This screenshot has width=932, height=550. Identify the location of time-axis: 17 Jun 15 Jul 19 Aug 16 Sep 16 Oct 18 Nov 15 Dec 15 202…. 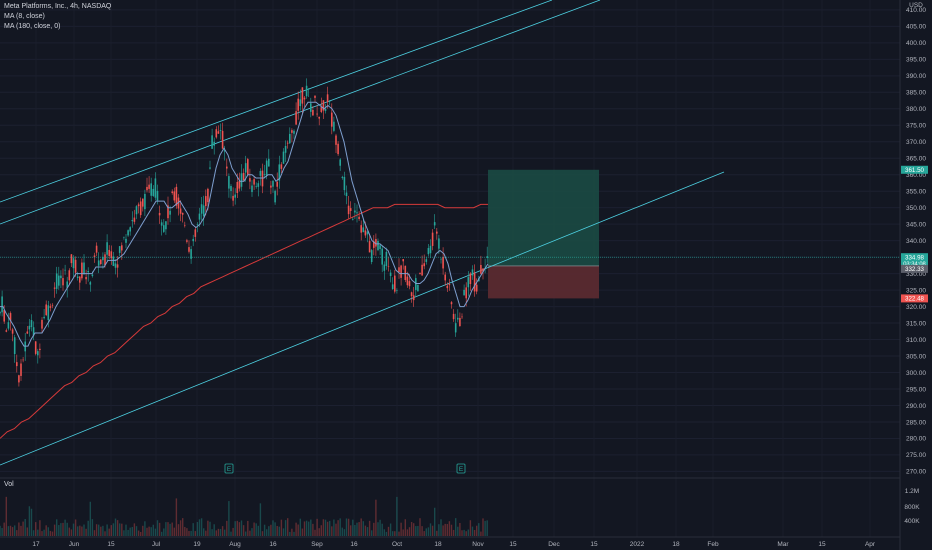
(454, 544).